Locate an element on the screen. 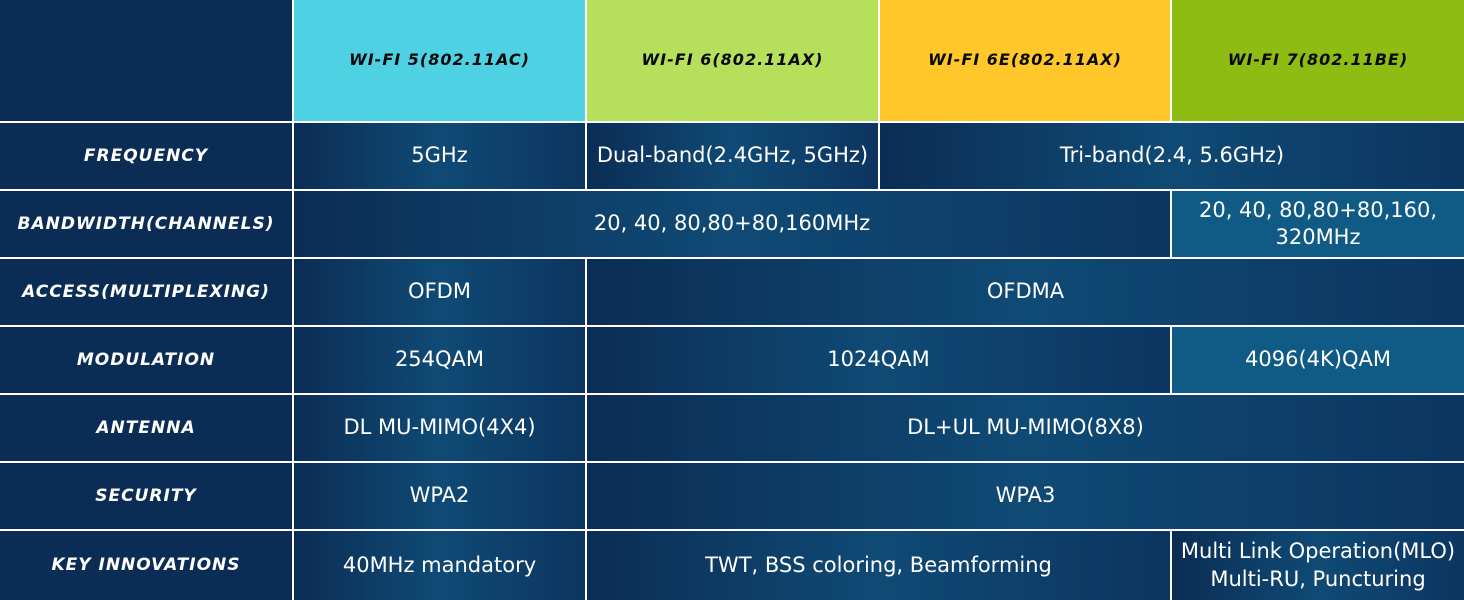  cell: OFDMA is located at coordinates (1025, 292).